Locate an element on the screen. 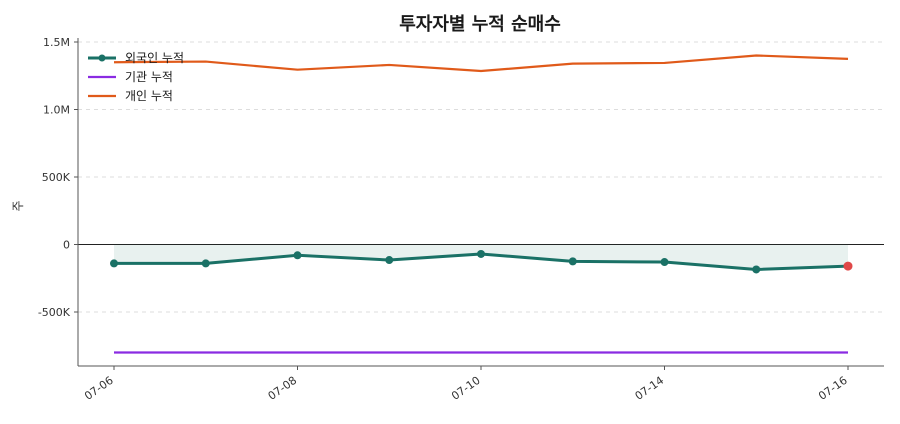 This screenshot has height=424, width=900. y-tick-label: 500K is located at coordinates (56, 177).